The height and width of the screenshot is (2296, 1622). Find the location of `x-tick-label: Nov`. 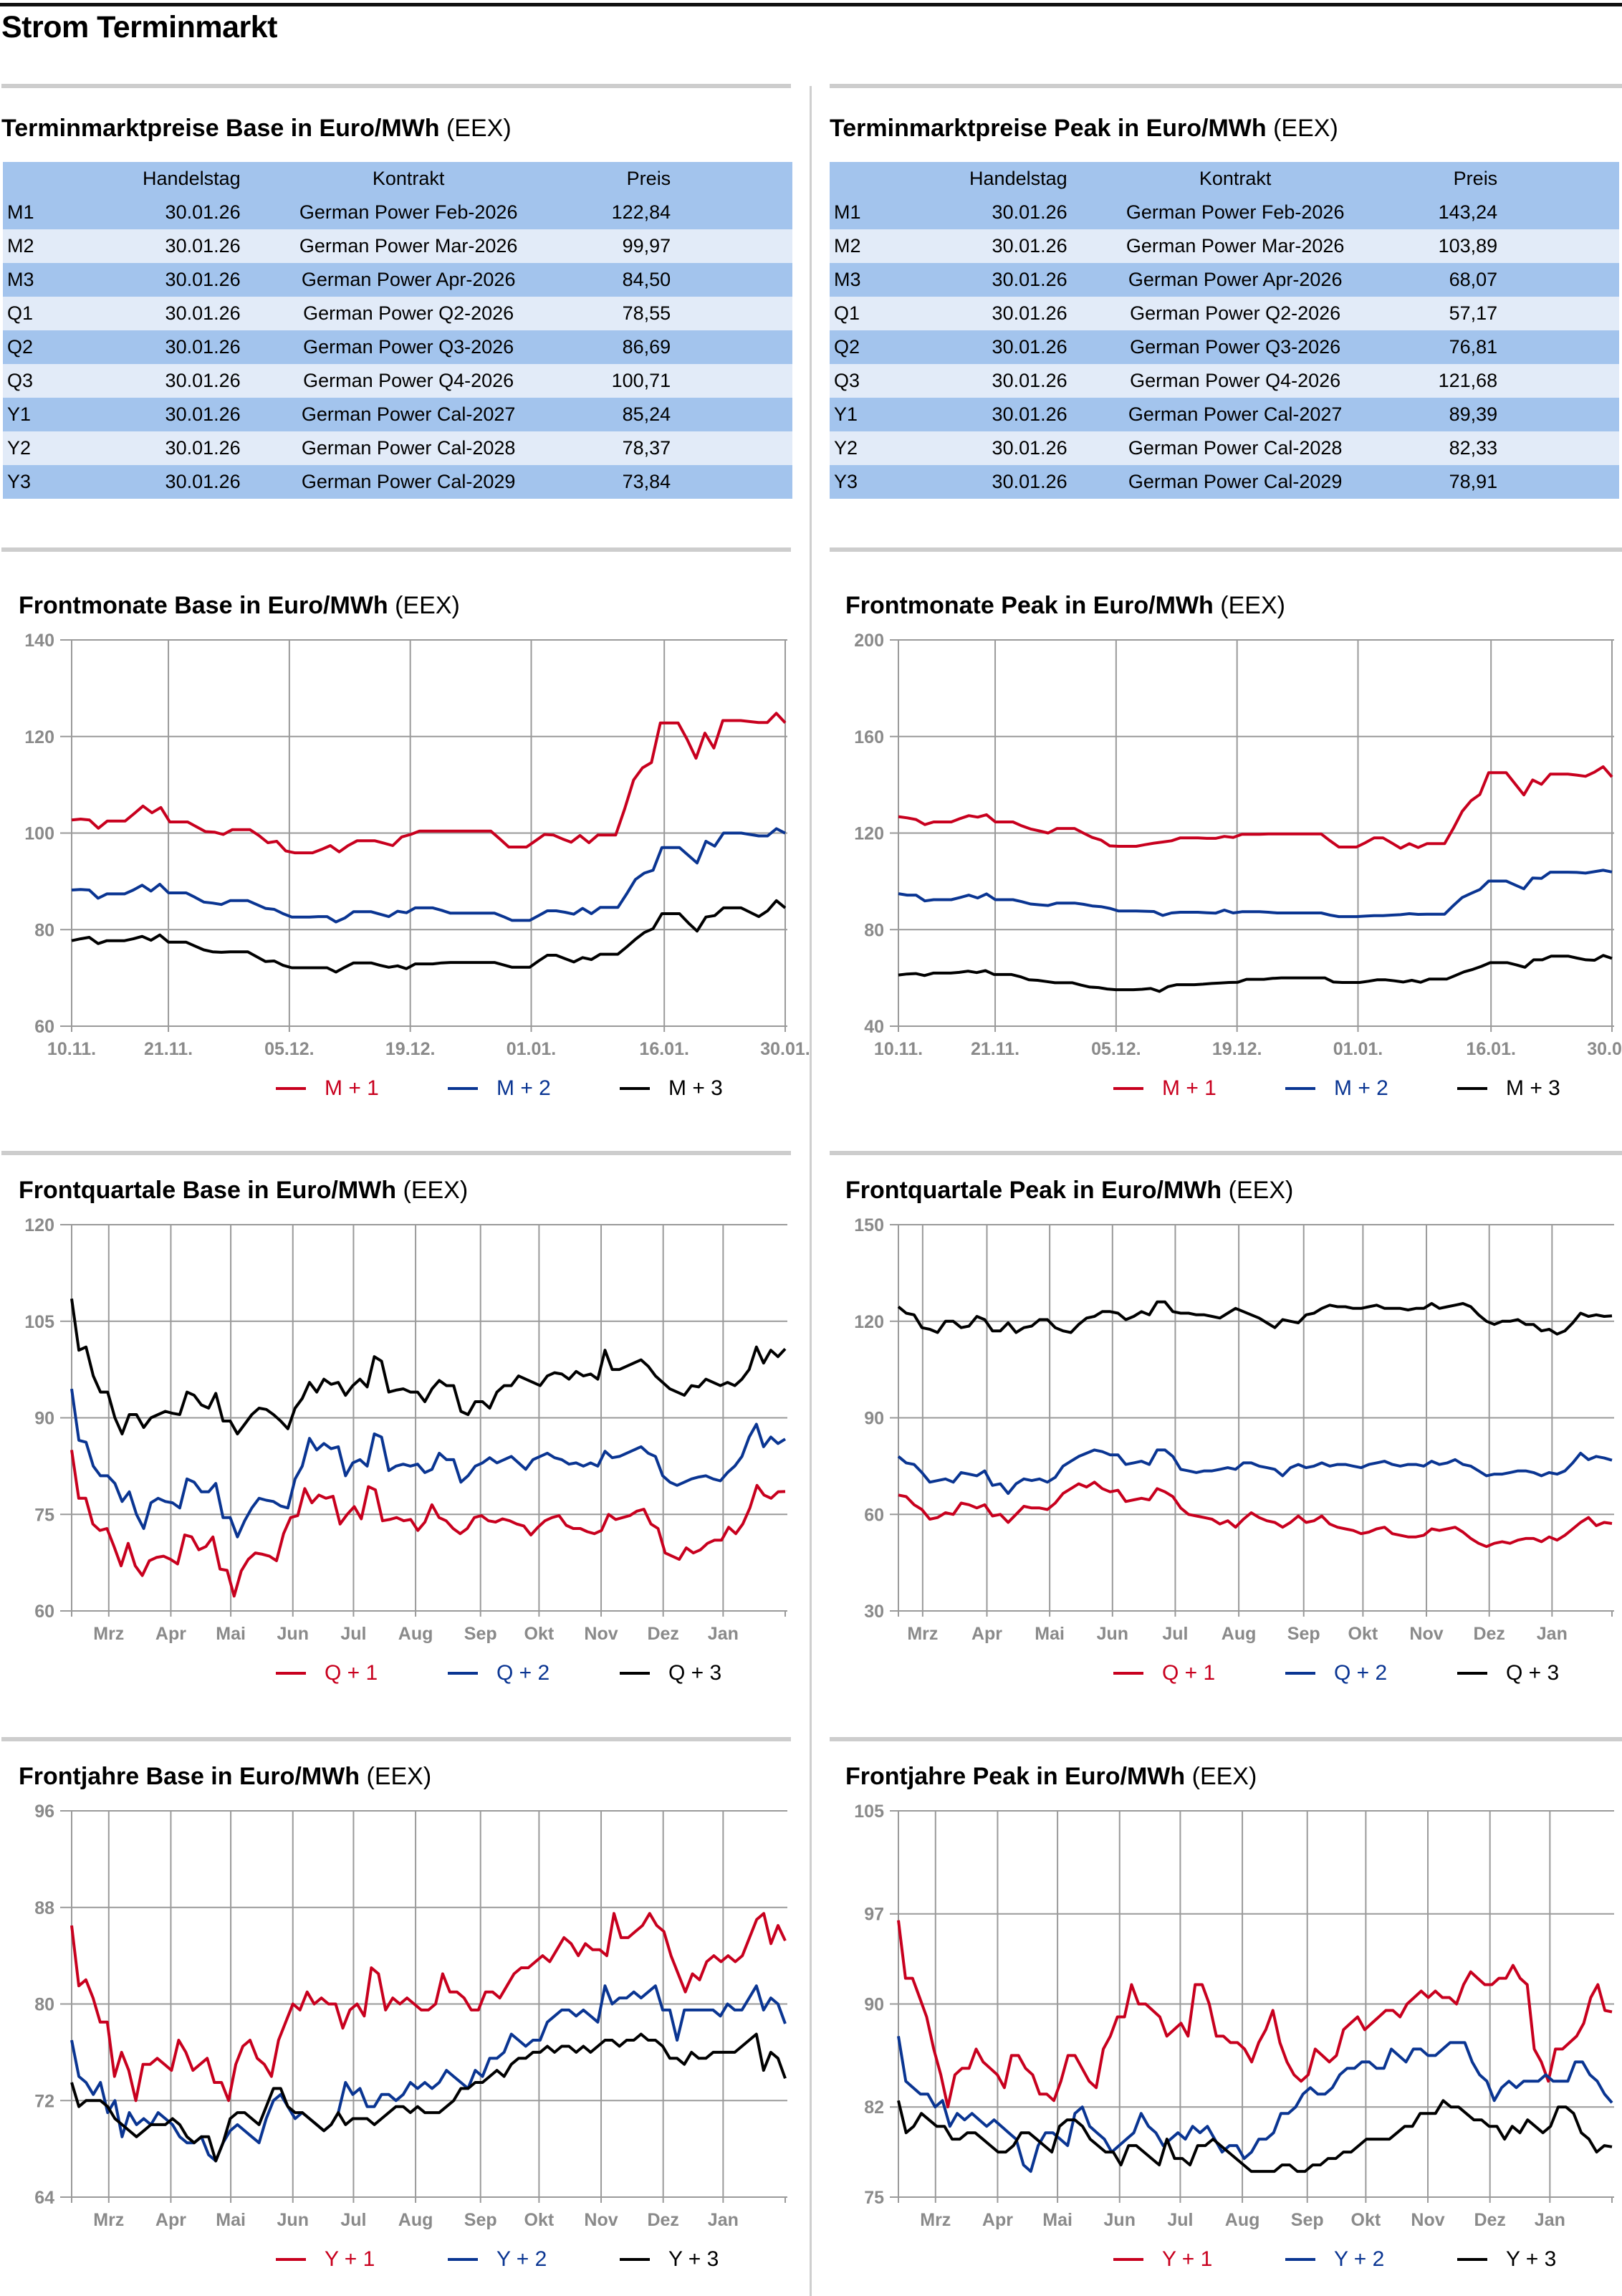

x-tick-label: Nov is located at coordinates (601, 2220).